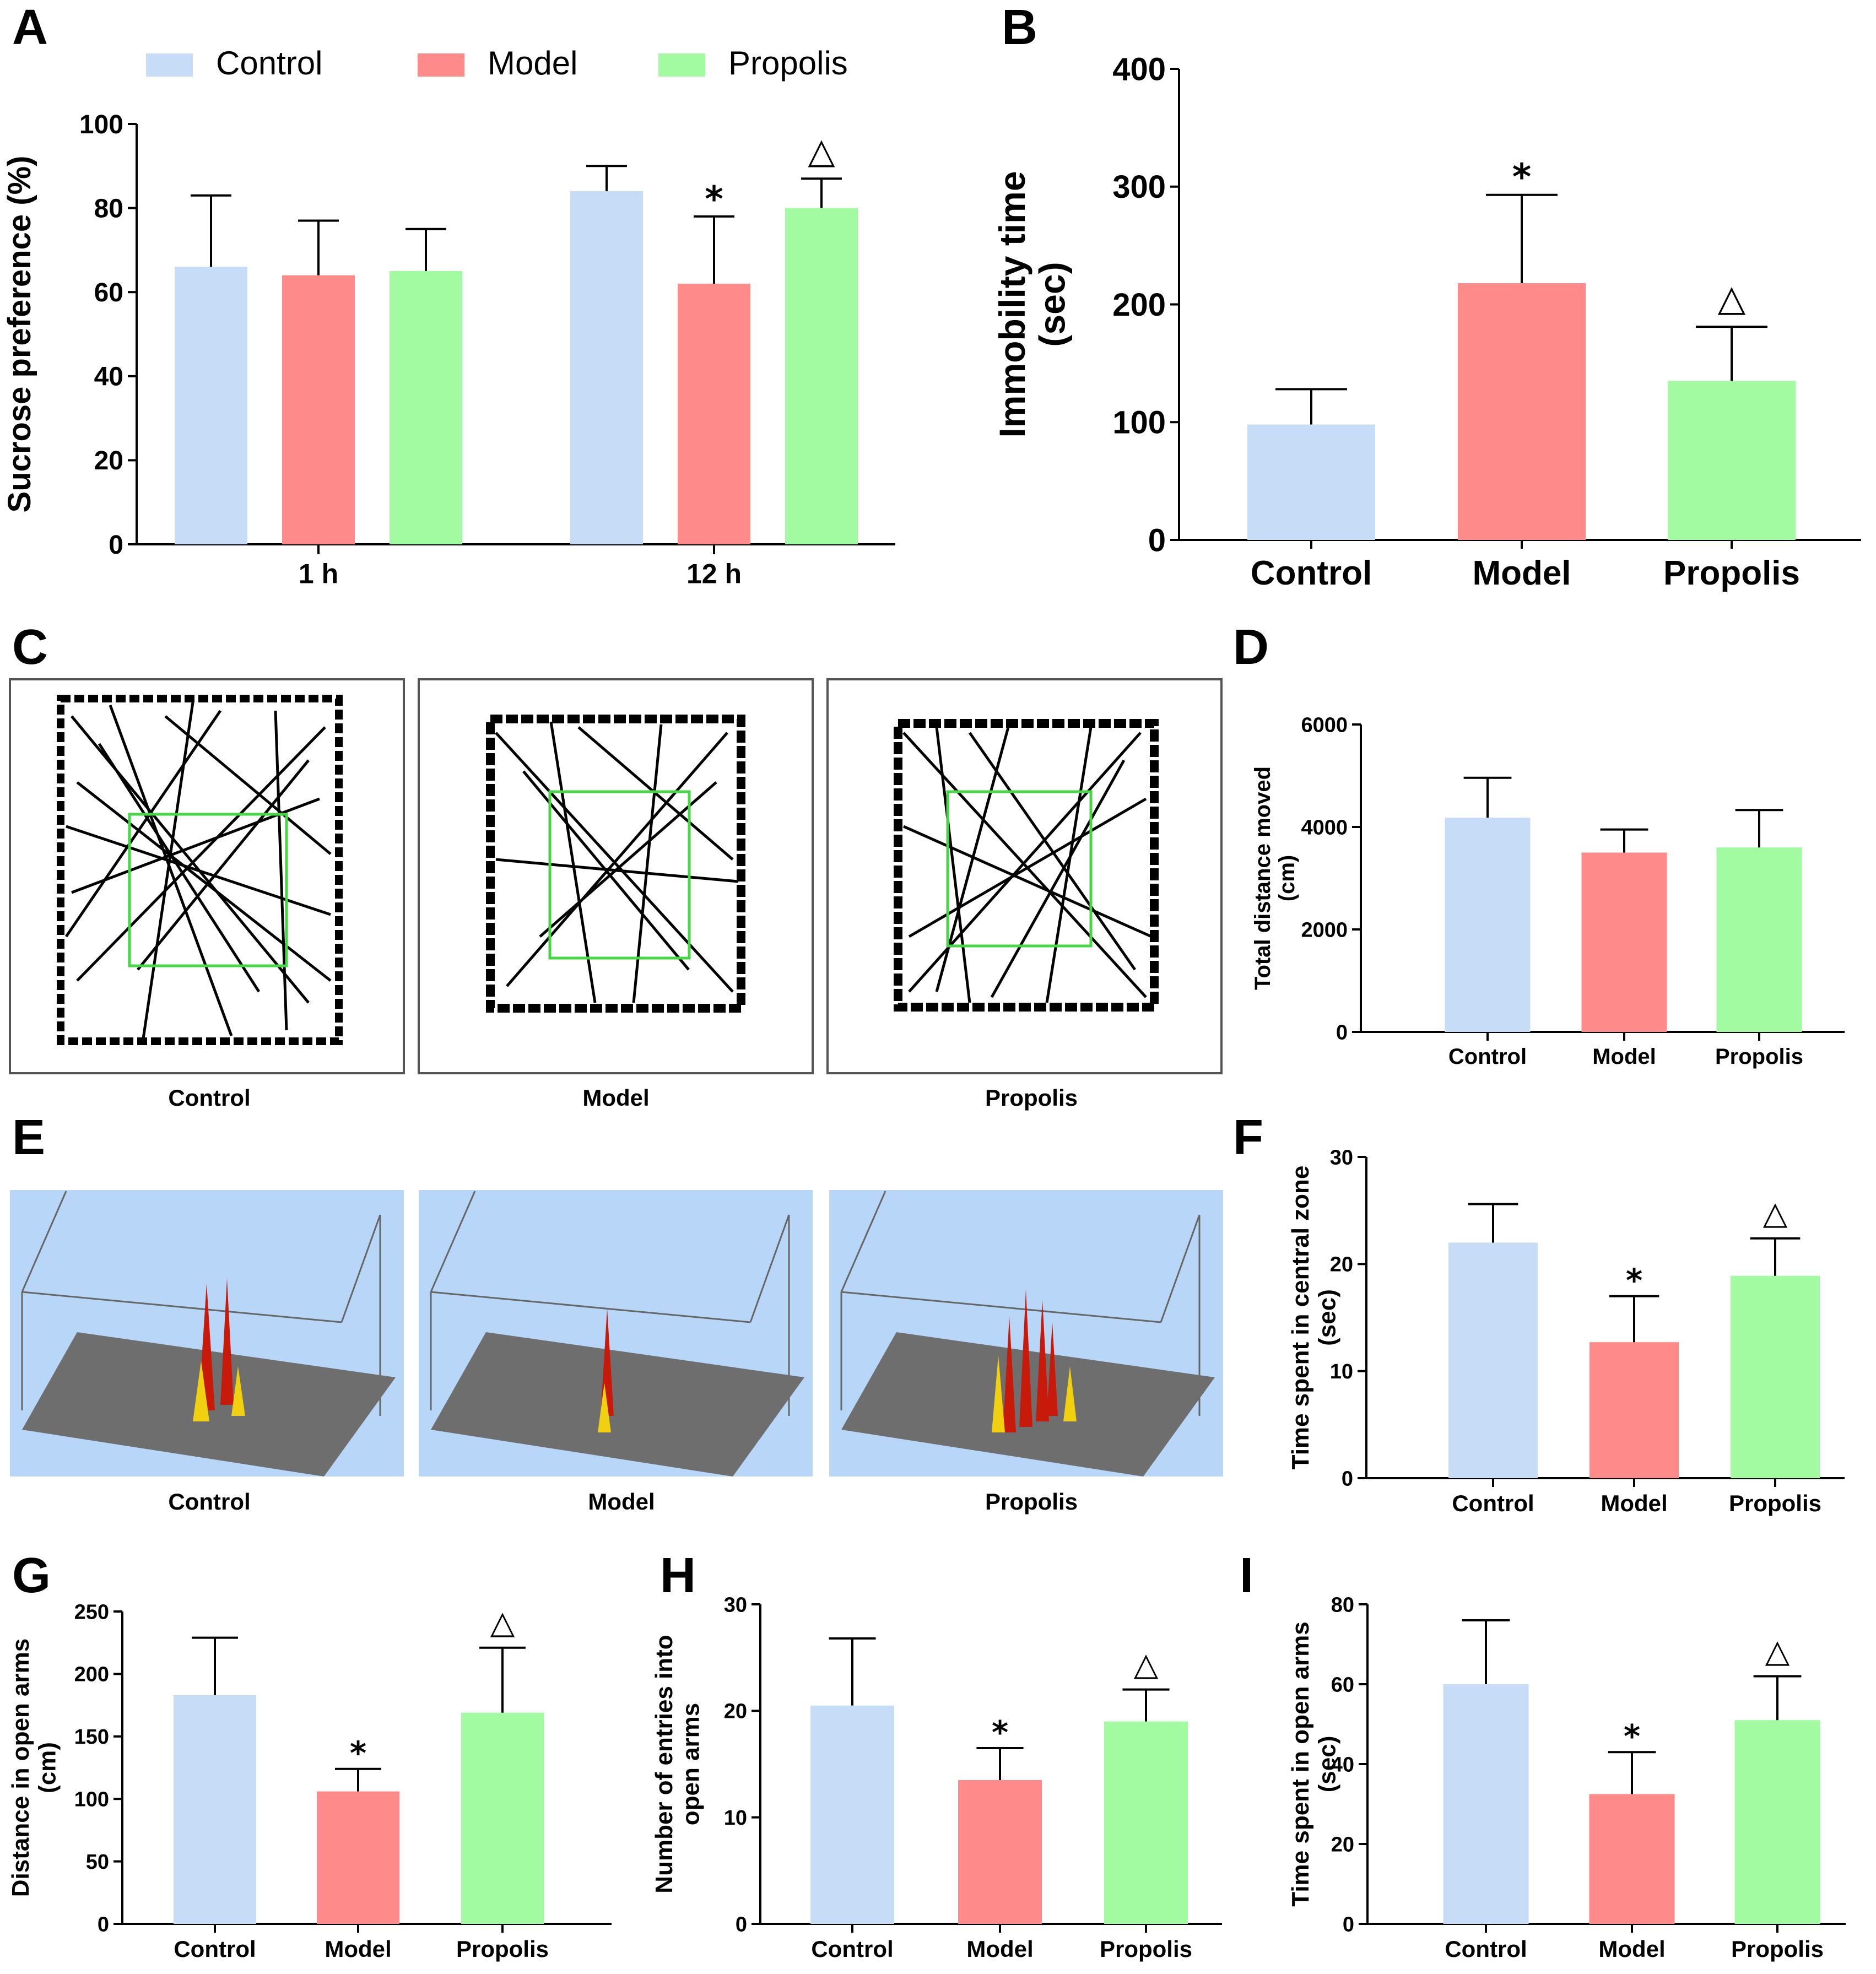  Describe the element at coordinates (30, 27) in the screenshot. I see `panel-letter-A: A` at that location.